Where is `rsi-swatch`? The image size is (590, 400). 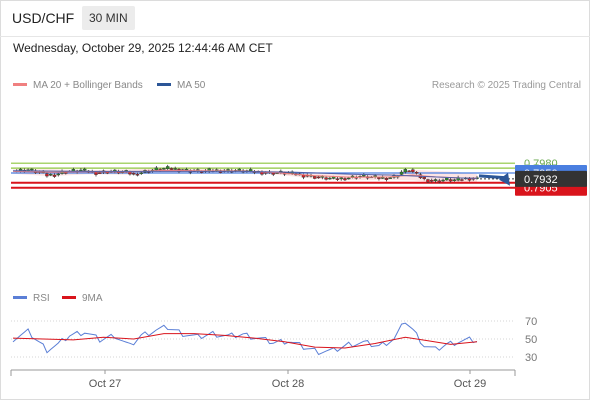
rsi-swatch is located at coordinates (20, 297).